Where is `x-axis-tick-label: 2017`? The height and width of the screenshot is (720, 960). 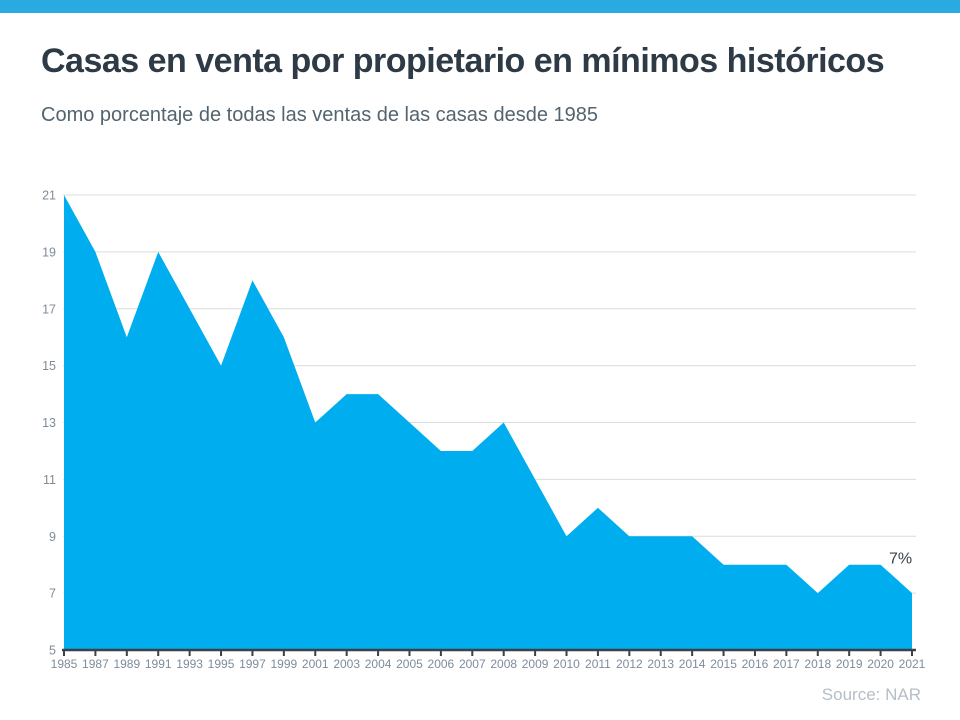
x-axis-tick-label: 2017 is located at coordinates (786, 664).